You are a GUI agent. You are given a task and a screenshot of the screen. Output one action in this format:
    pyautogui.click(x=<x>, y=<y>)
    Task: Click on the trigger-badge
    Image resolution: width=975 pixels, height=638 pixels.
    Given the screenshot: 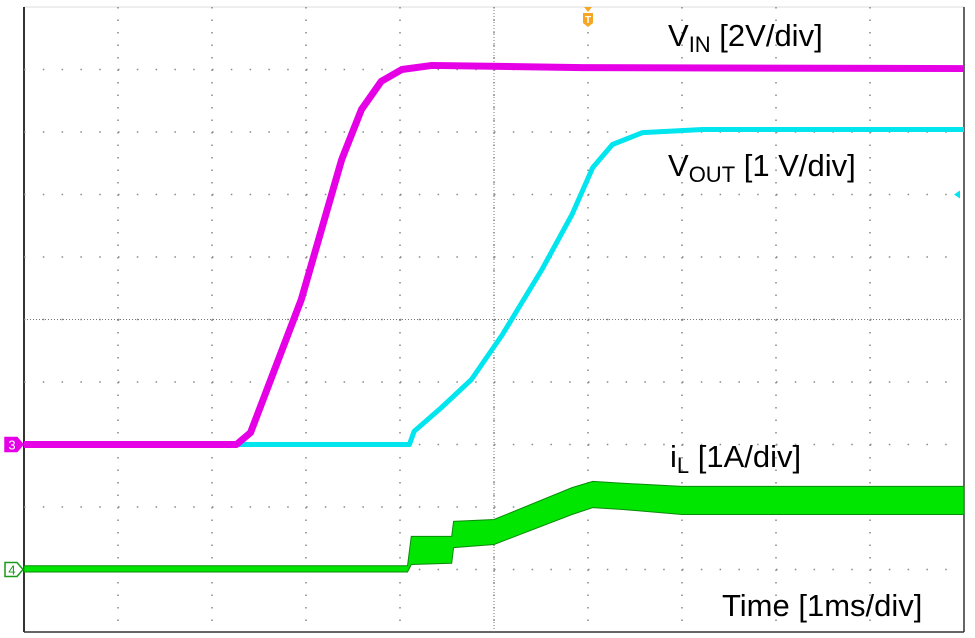 What is the action you would take?
    pyautogui.click(x=588, y=20)
    